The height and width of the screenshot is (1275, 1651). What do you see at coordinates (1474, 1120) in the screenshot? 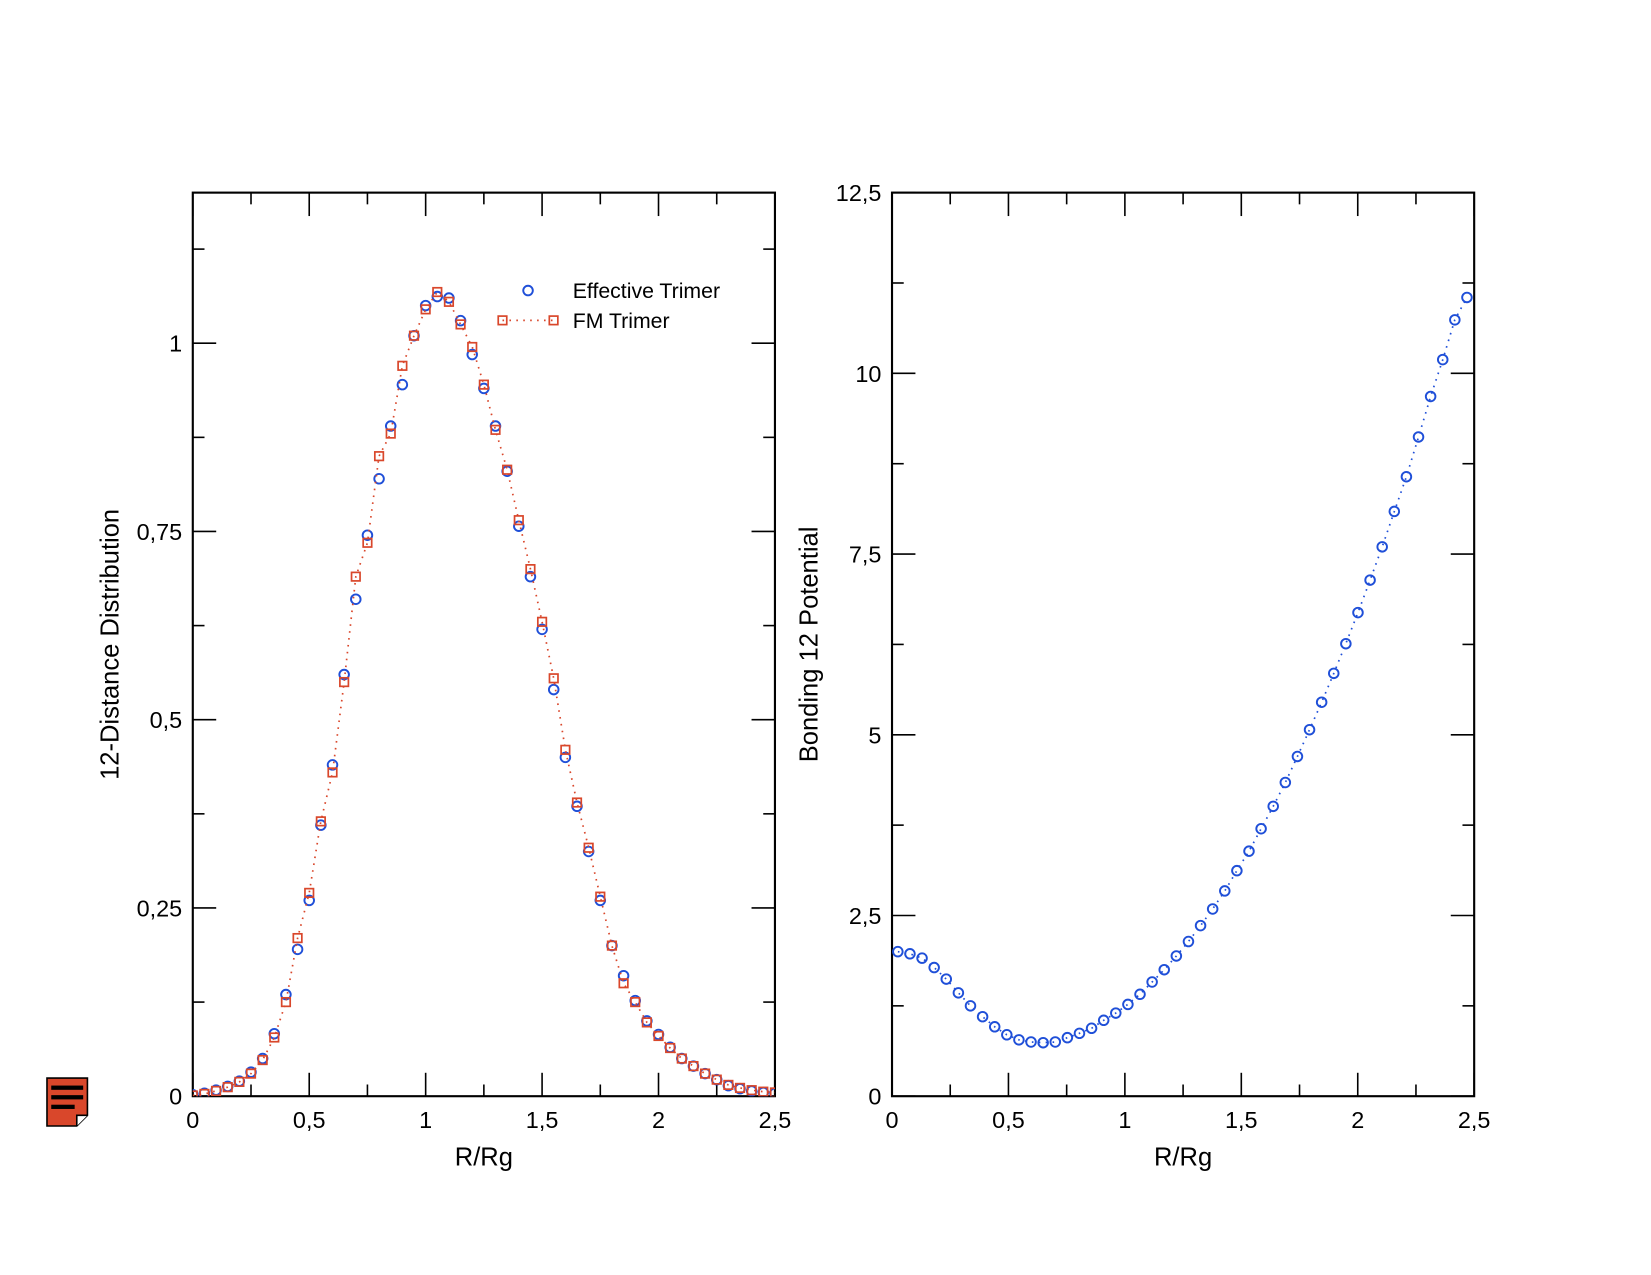
I see `x-tick-label: 2,5` at bounding box center [1474, 1120].